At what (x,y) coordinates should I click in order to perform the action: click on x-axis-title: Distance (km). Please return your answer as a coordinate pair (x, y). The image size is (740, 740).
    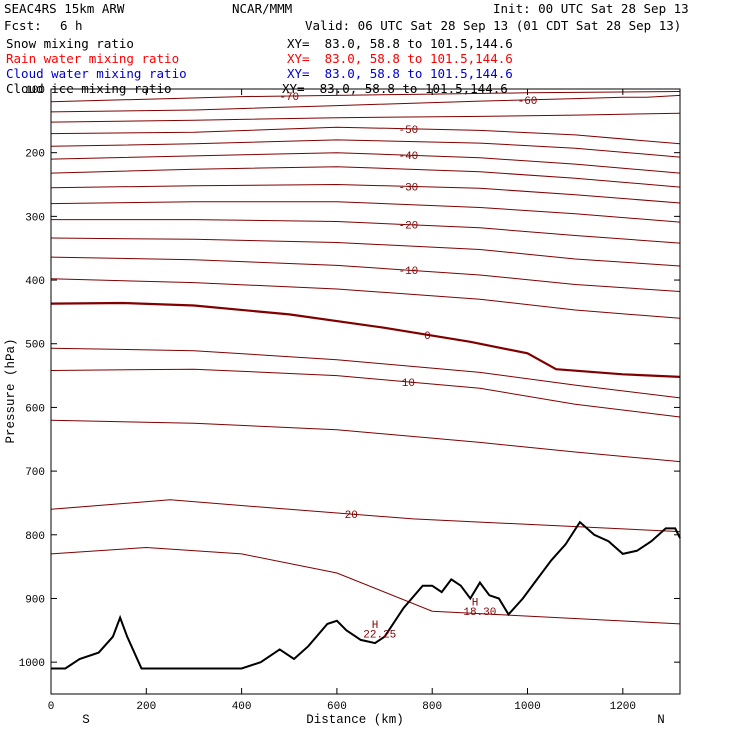
    Looking at the image, I should click on (355, 720).